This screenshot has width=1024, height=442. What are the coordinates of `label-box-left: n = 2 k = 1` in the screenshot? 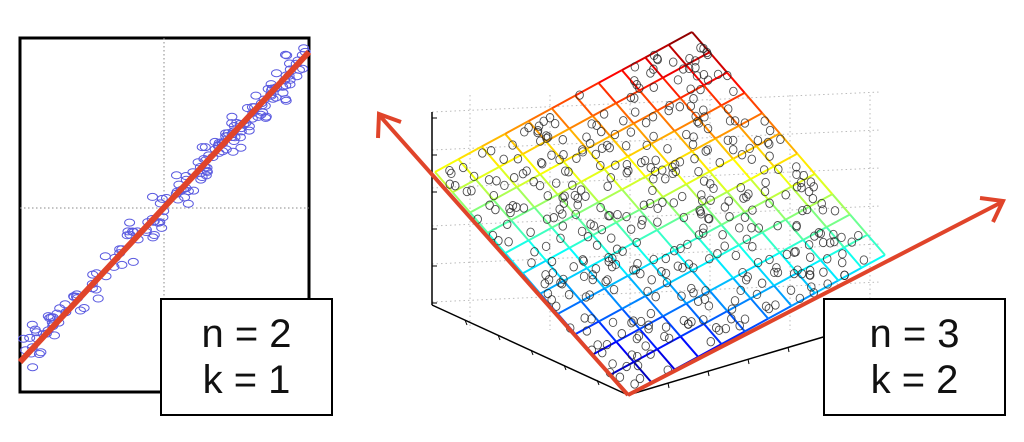 It's located at (246, 357).